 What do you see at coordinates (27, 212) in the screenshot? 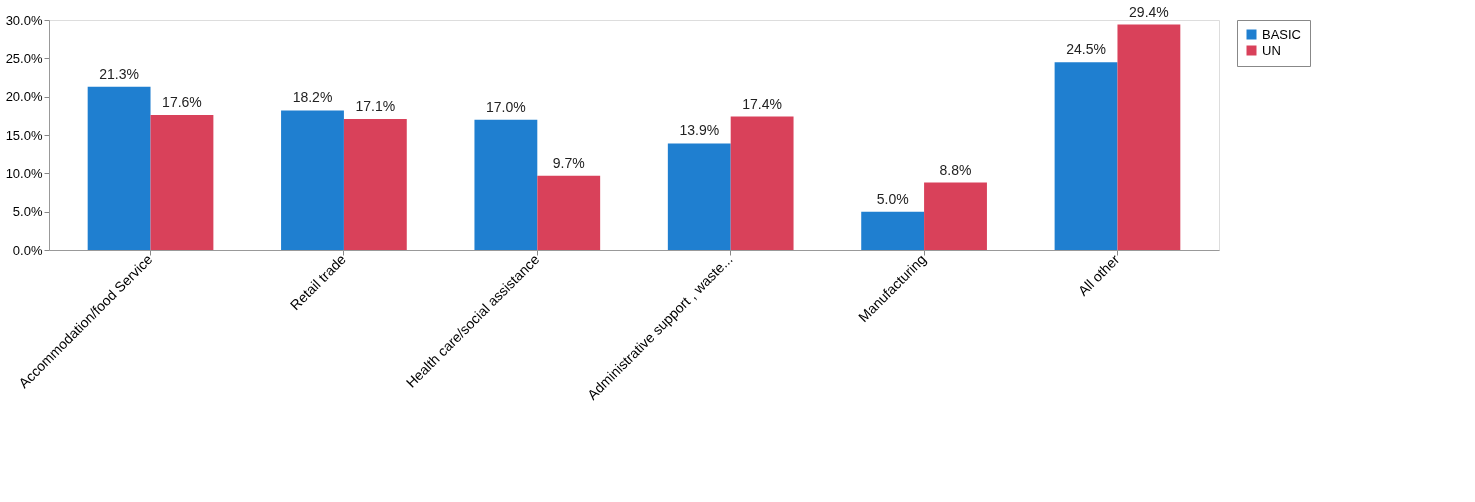
I see `y-tick-label: 5.0%` at bounding box center [27, 212].